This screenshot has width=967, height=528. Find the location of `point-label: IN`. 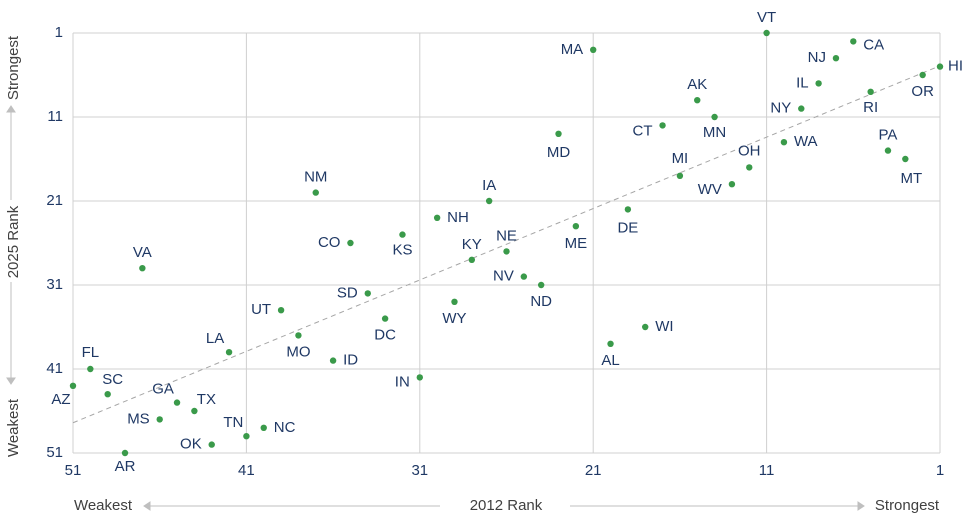

point-label: IN is located at coordinates (402, 381).